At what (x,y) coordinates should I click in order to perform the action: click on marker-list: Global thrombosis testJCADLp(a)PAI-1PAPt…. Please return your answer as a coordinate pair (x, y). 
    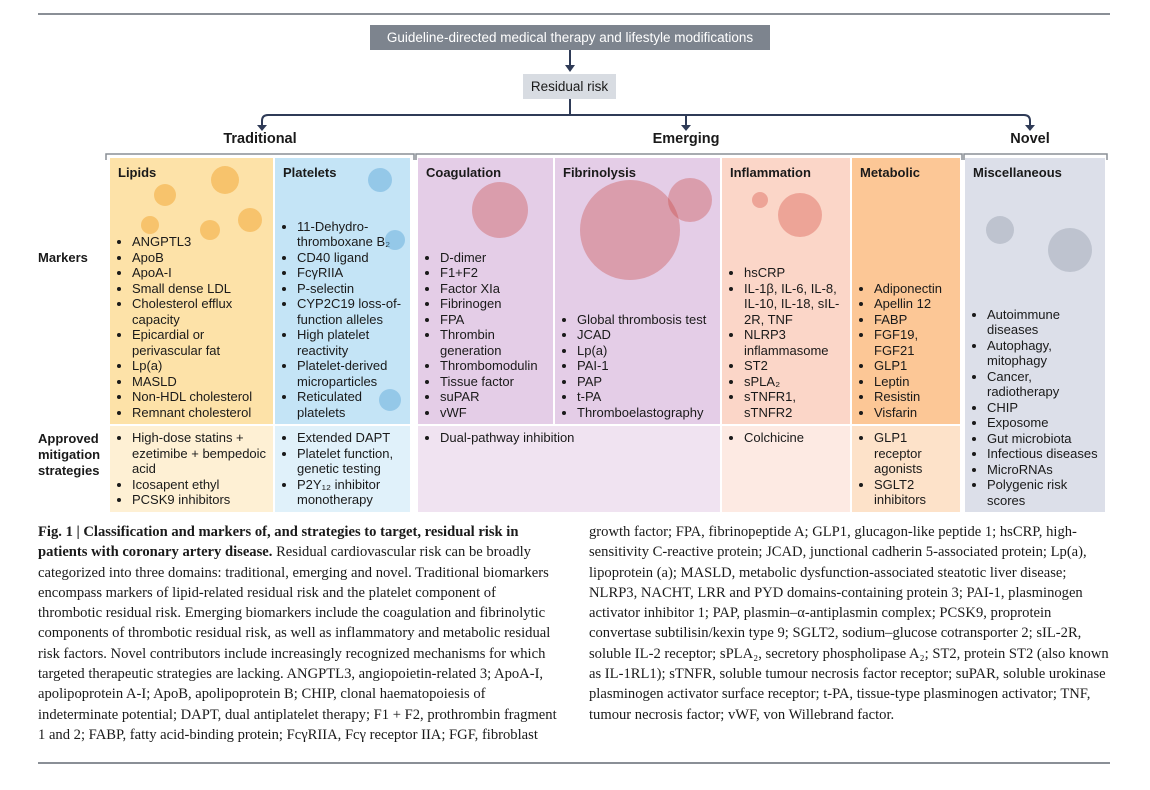
    Looking at the image, I should click on (637, 366).